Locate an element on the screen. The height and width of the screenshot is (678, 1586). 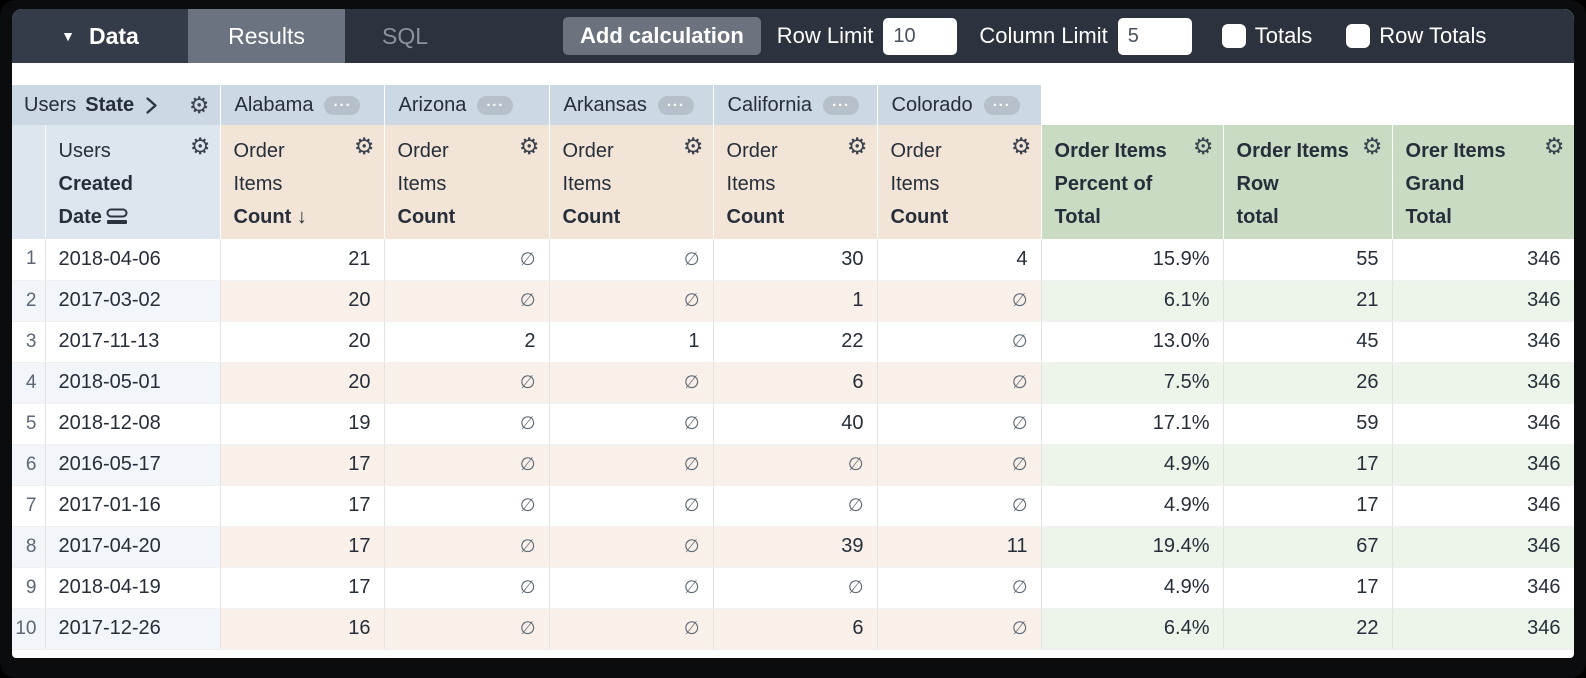
totals-checkbox-box is located at coordinates (1233, 36).